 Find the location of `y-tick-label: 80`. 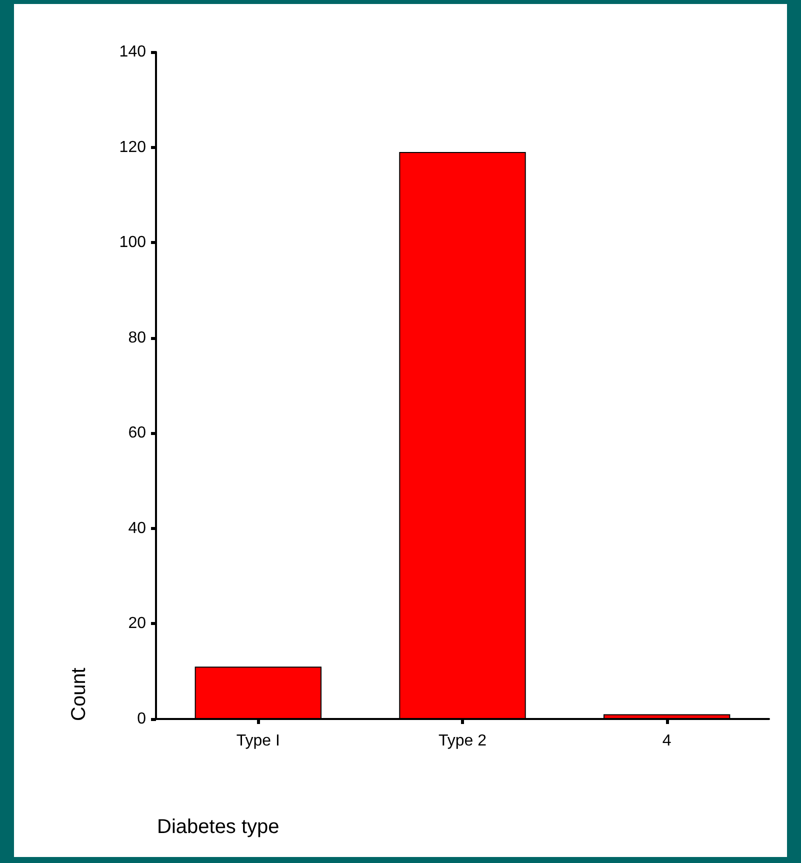

y-tick-label: 80 is located at coordinates (137, 337).